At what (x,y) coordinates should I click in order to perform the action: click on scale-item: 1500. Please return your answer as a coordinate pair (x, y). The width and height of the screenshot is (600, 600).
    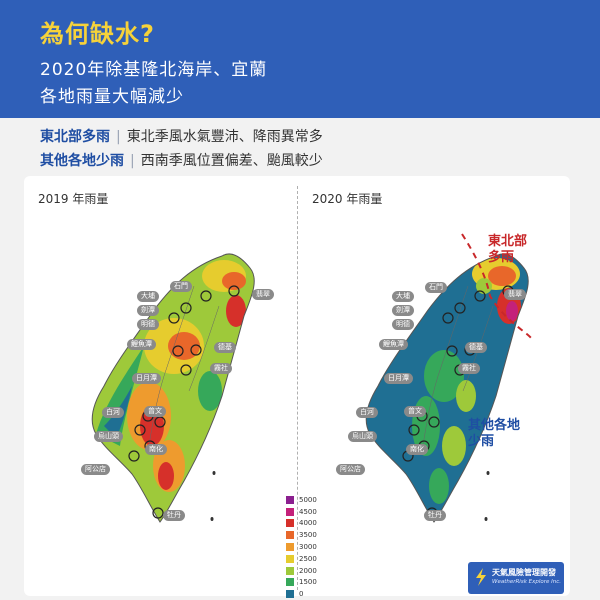
    Looking at the image, I should click on (301, 583).